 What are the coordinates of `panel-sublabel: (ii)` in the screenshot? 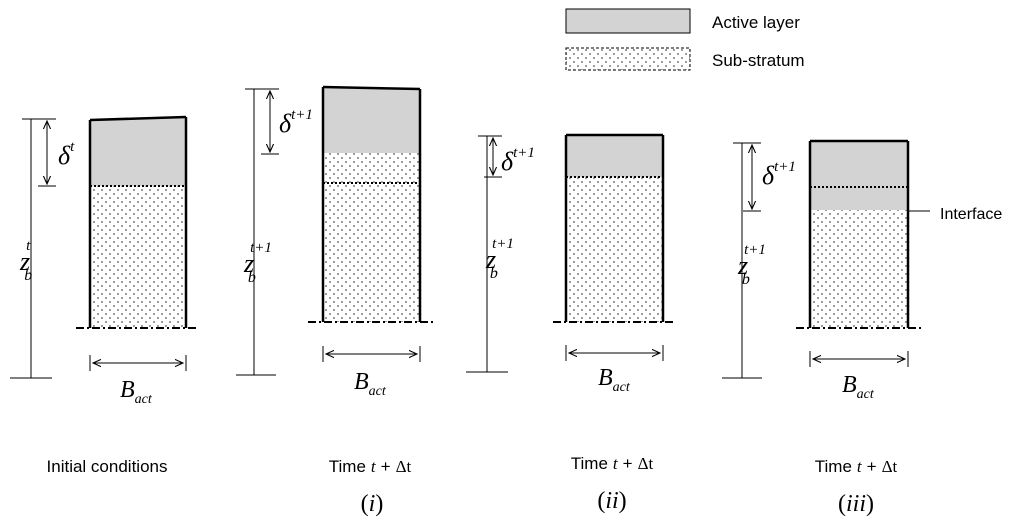 It's located at (611, 501).